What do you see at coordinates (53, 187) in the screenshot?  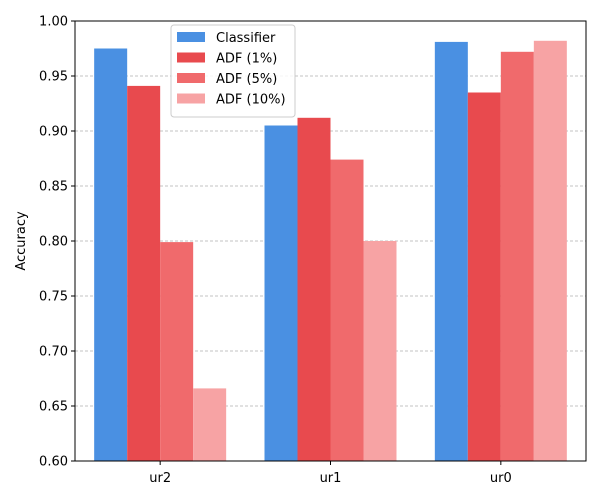 I see `y-tick-label: 0.85` at bounding box center [53, 187].